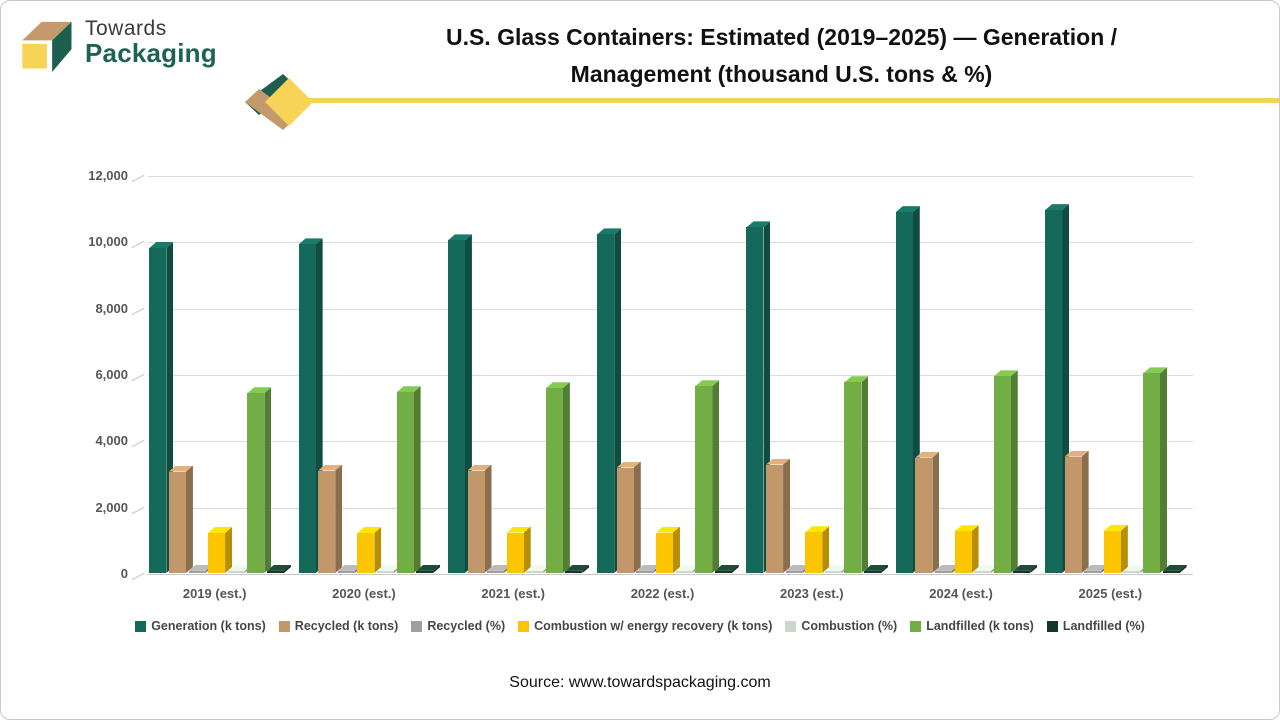  Describe the element at coordinates (640, 682) in the screenshot. I see `source-note: Source: www.towardspackaging.com` at that location.